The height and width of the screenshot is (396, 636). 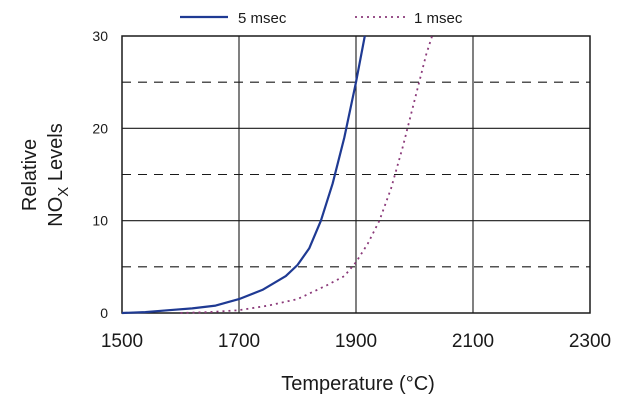 I want to click on x-tick-label-1500: 1500, so click(x=122, y=341).